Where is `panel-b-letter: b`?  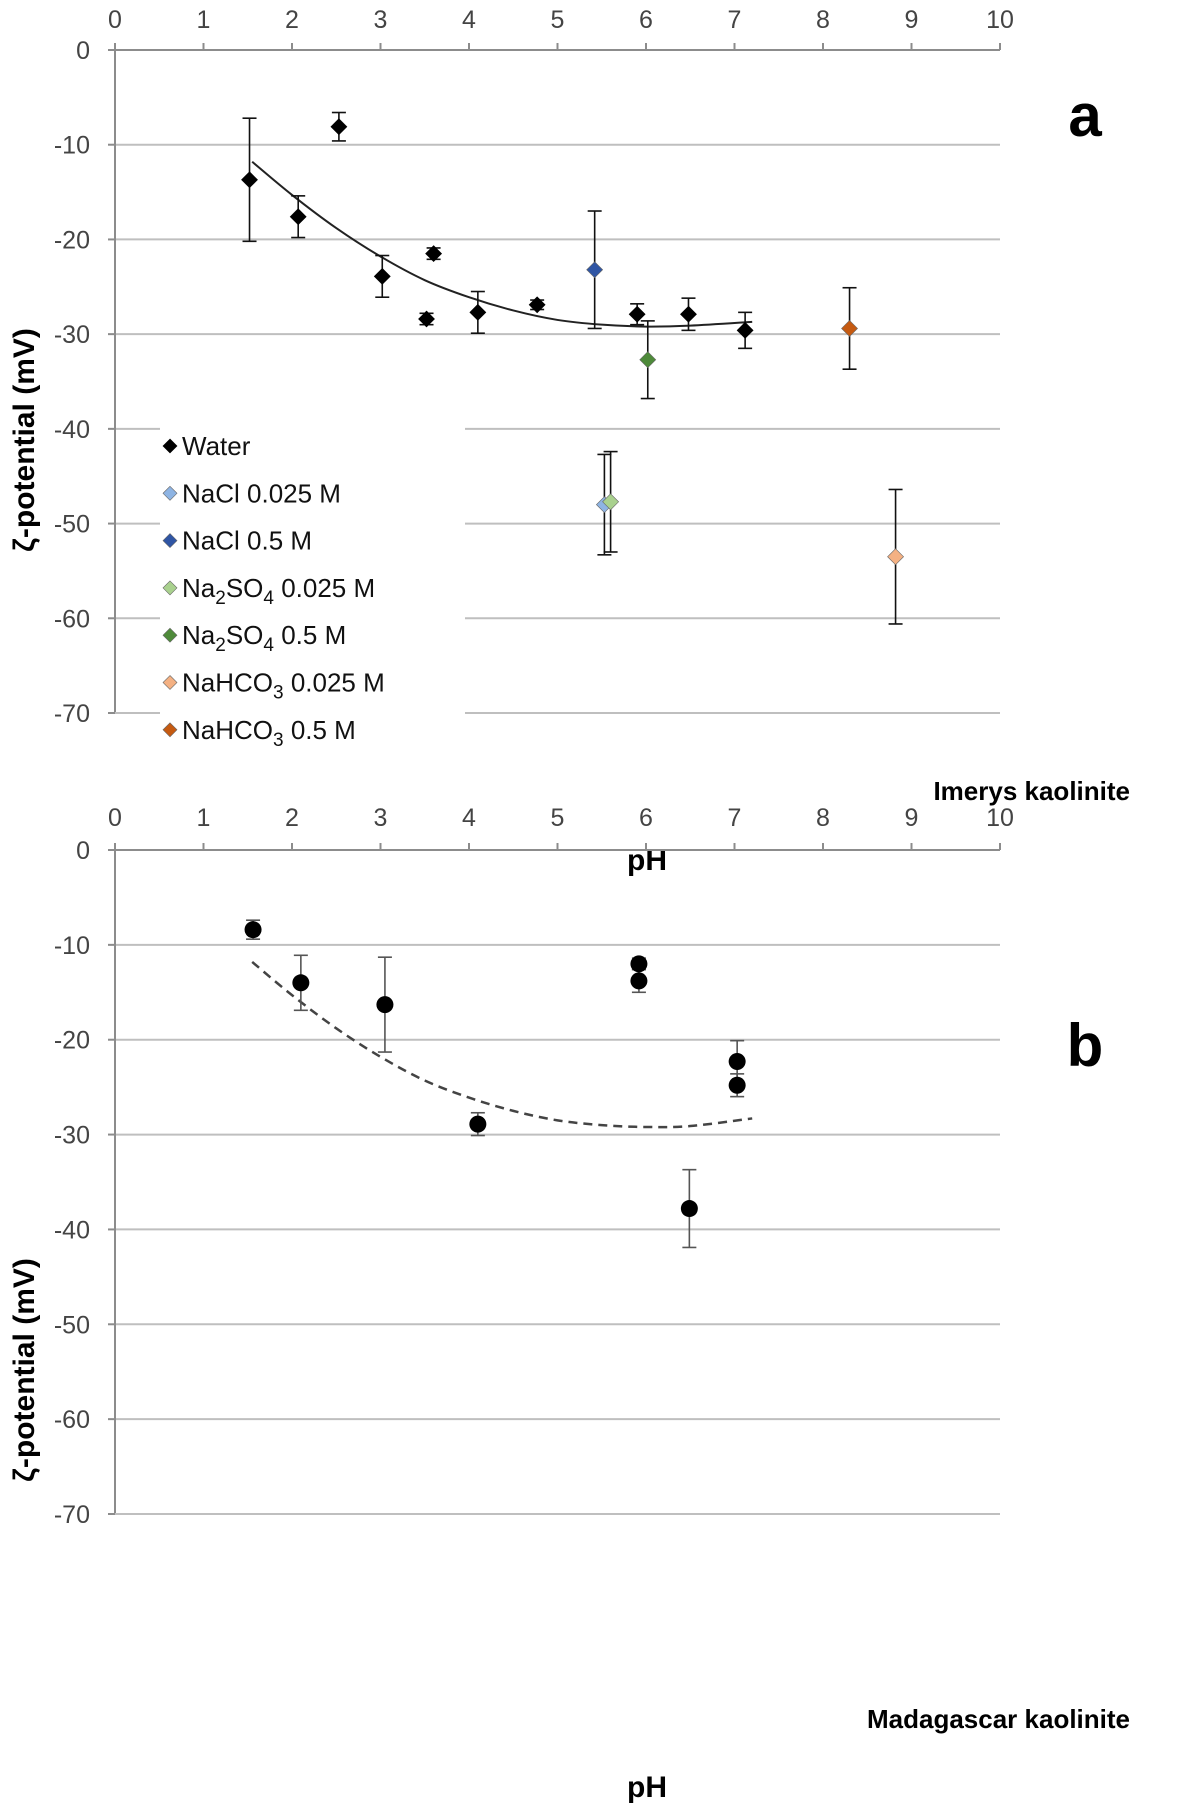
panel-b-letter: b is located at coordinates (1085, 1045).